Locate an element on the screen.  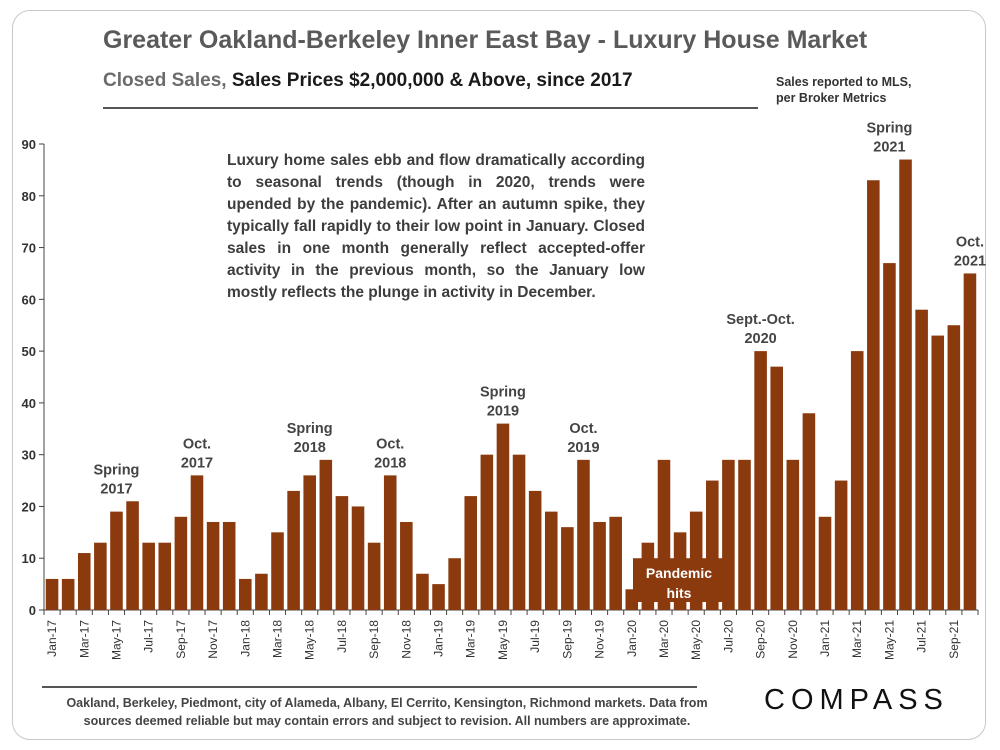
x-tick-label: Nov-18 is located at coordinates (406, 639).